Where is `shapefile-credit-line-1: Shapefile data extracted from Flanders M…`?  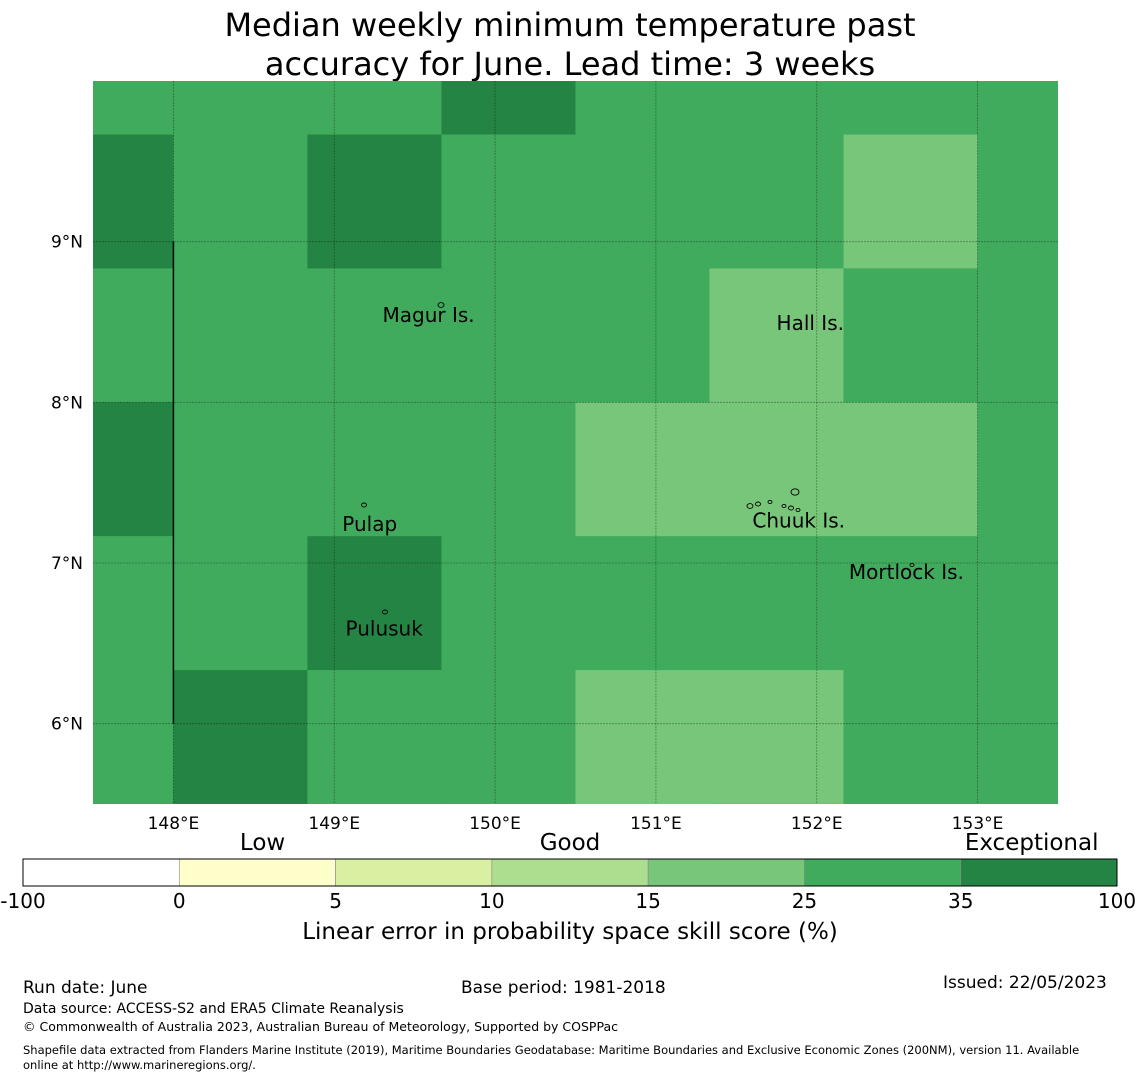 shapefile-credit-line-1: Shapefile data extracted from Flanders M… is located at coordinates (551, 1050).